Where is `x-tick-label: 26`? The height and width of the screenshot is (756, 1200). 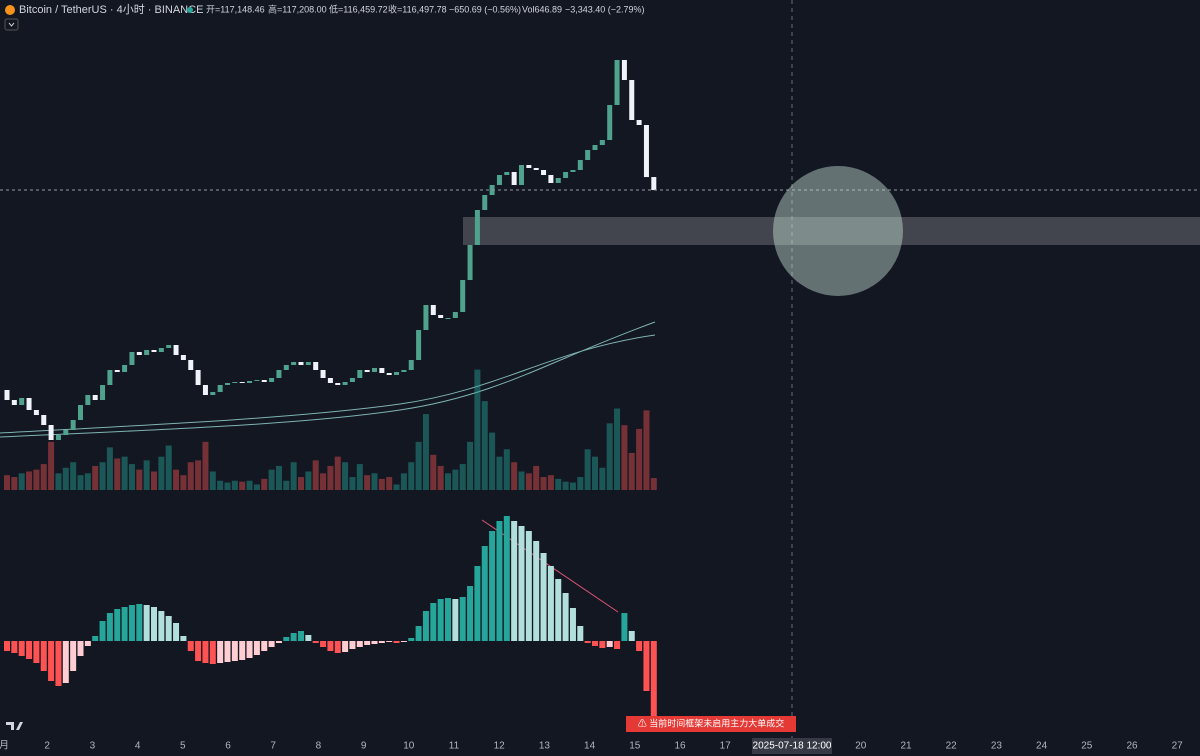 x-tick-label: 26 is located at coordinates (1132, 746).